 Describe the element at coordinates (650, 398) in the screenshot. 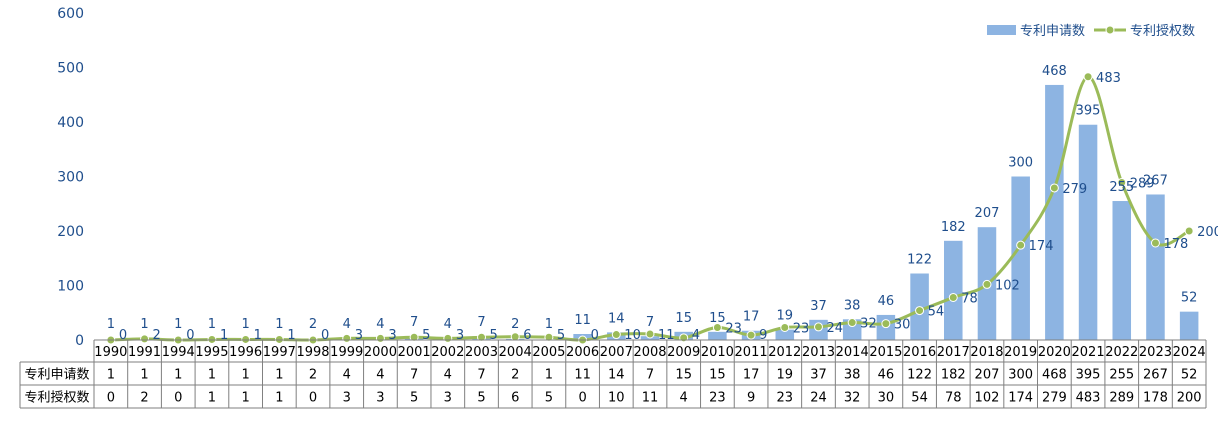

I see `table-cell: 11` at that location.